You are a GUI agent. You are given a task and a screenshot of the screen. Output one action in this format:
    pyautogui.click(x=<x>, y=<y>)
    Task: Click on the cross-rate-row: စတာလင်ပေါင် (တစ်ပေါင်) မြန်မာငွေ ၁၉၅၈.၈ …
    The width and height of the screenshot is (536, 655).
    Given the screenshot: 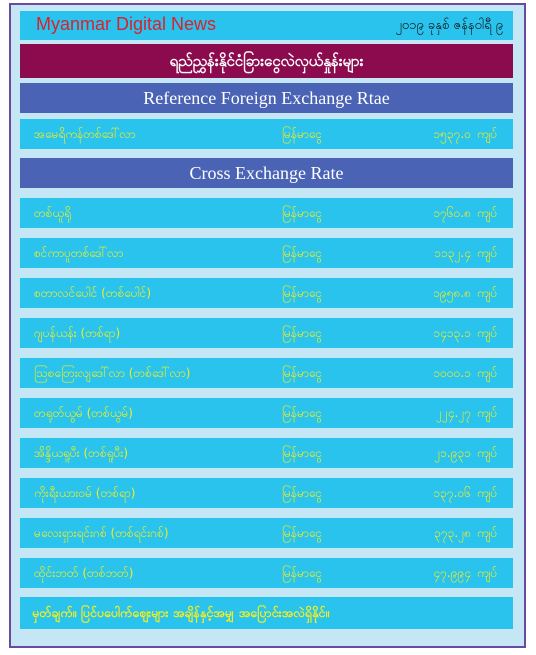 What is the action you would take?
    pyautogui.click(x=266, y=293)
    